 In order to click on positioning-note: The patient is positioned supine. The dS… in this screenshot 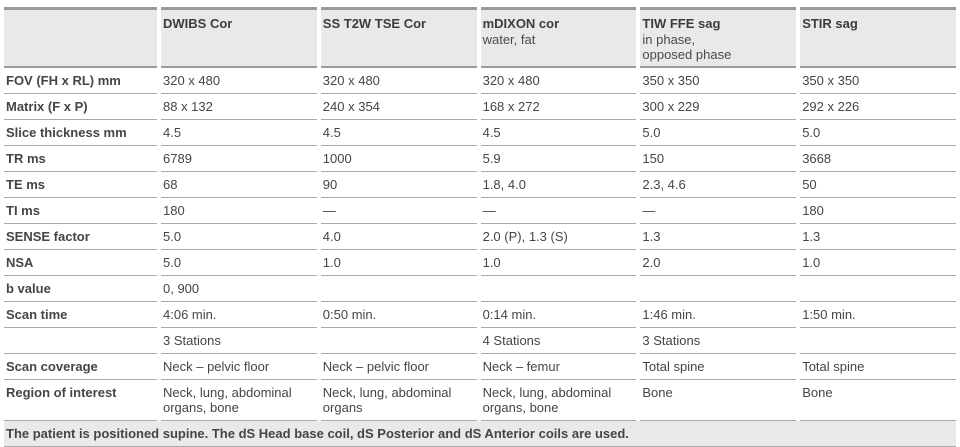, I will do `click(480, 434)`.